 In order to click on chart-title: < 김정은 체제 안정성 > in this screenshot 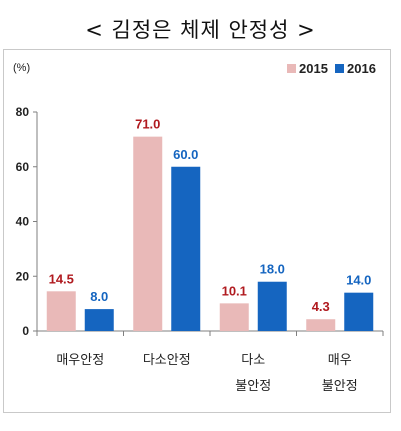, I will do `click(200, 30)`.